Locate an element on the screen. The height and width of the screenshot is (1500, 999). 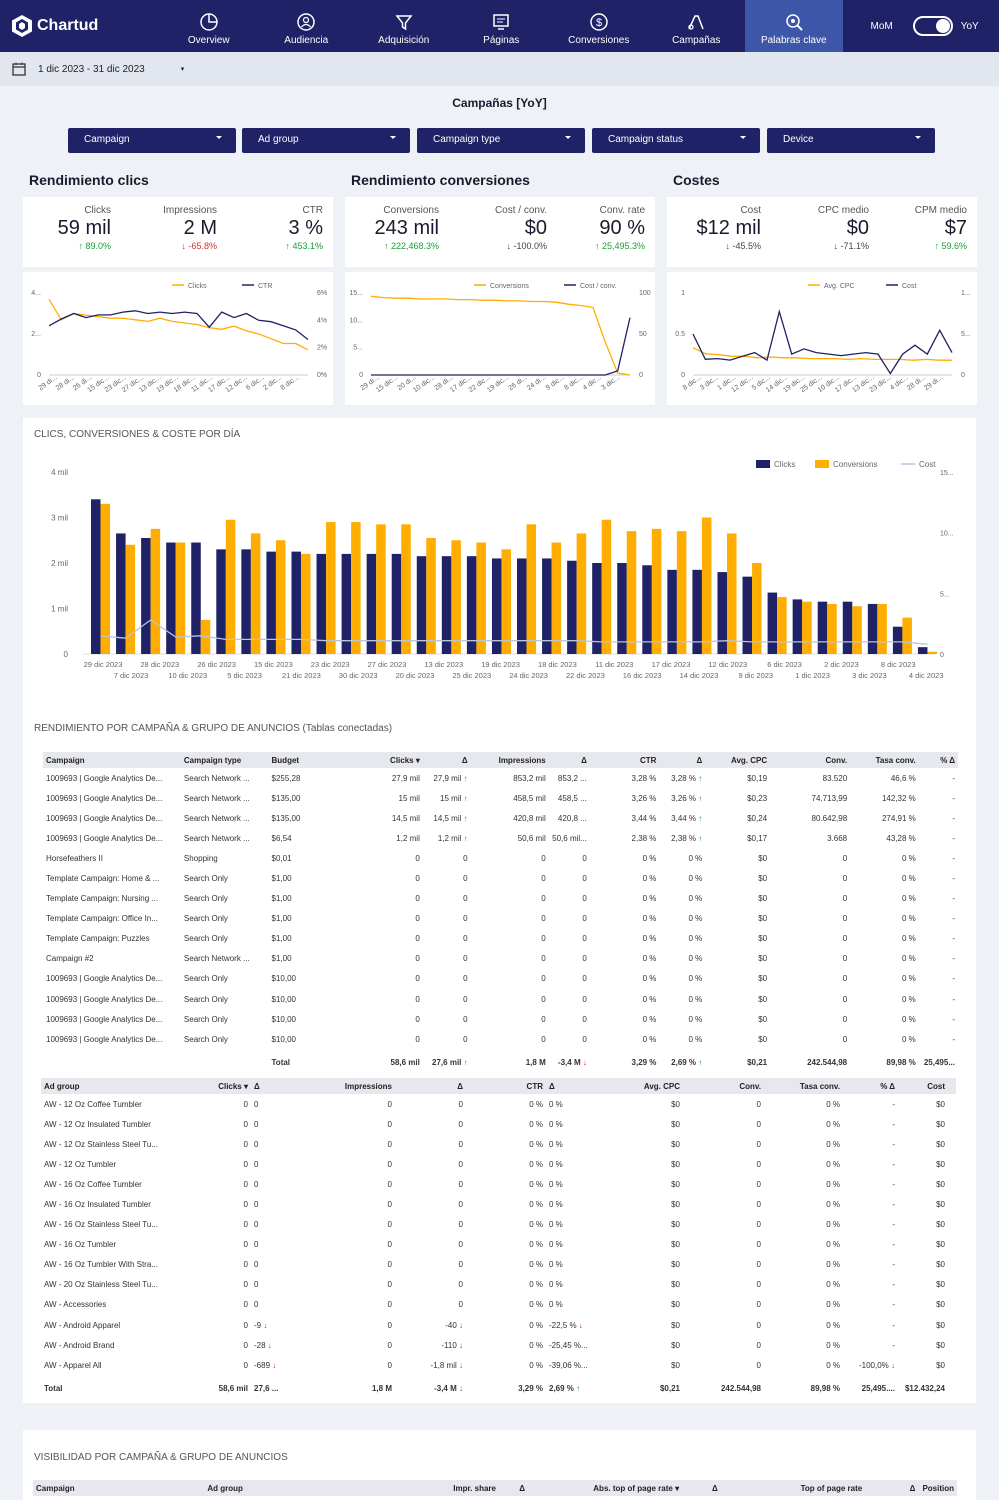
column-header-budget: Budget is located at coordinates (285, 760).